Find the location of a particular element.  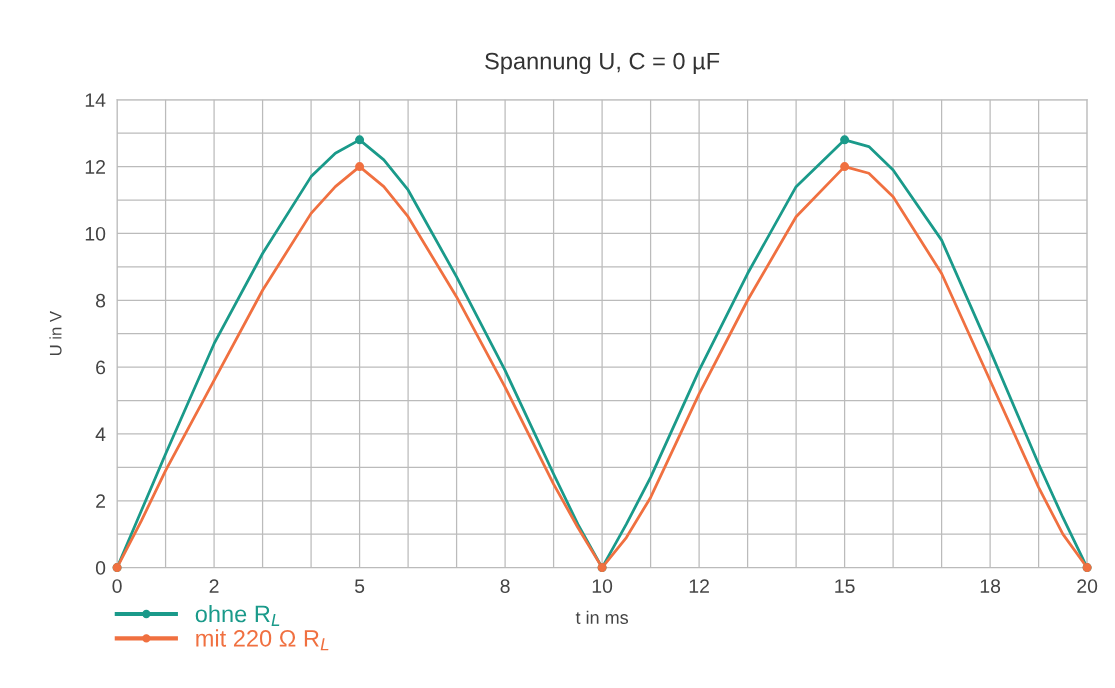

y-axis-title: U in V is located at coordinates (55, 333).